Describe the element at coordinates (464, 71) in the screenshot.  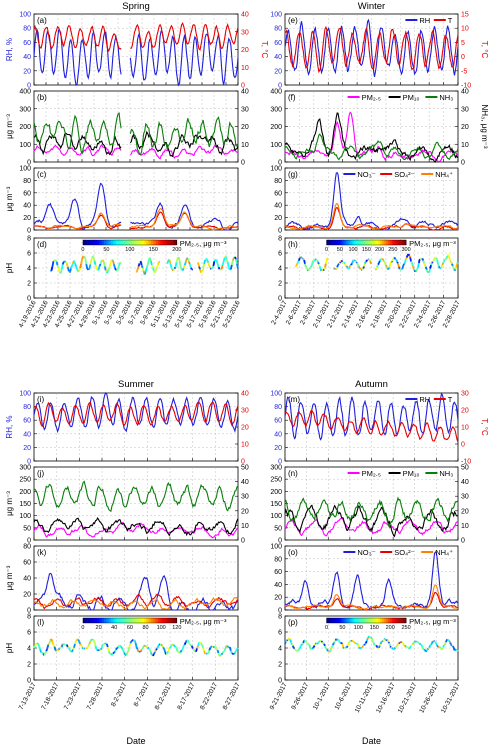
I see `tick-label-y2: -5` at that location.